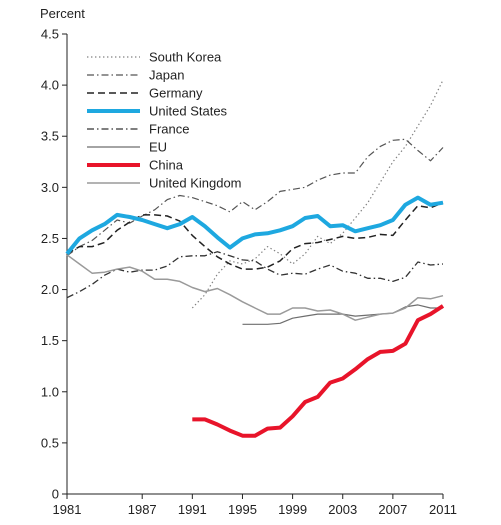 The image size is (501, 525). I want to click on y-tick-label: 4.5, so click(50, 34).